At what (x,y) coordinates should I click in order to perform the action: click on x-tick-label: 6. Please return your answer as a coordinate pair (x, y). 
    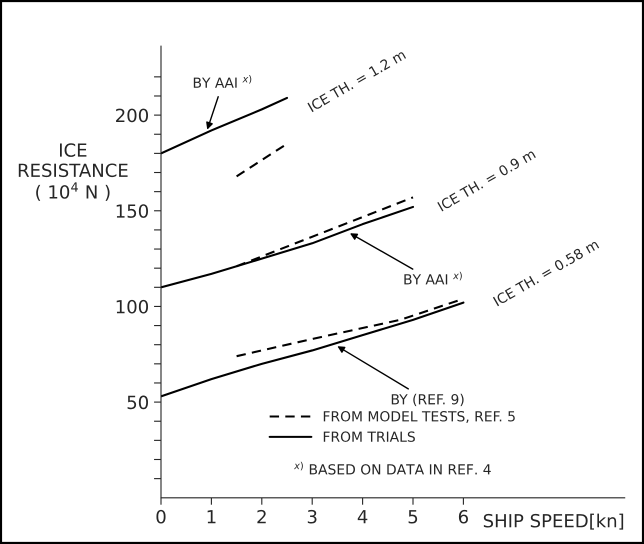
    Looking at the image, I should click on (463, 517).